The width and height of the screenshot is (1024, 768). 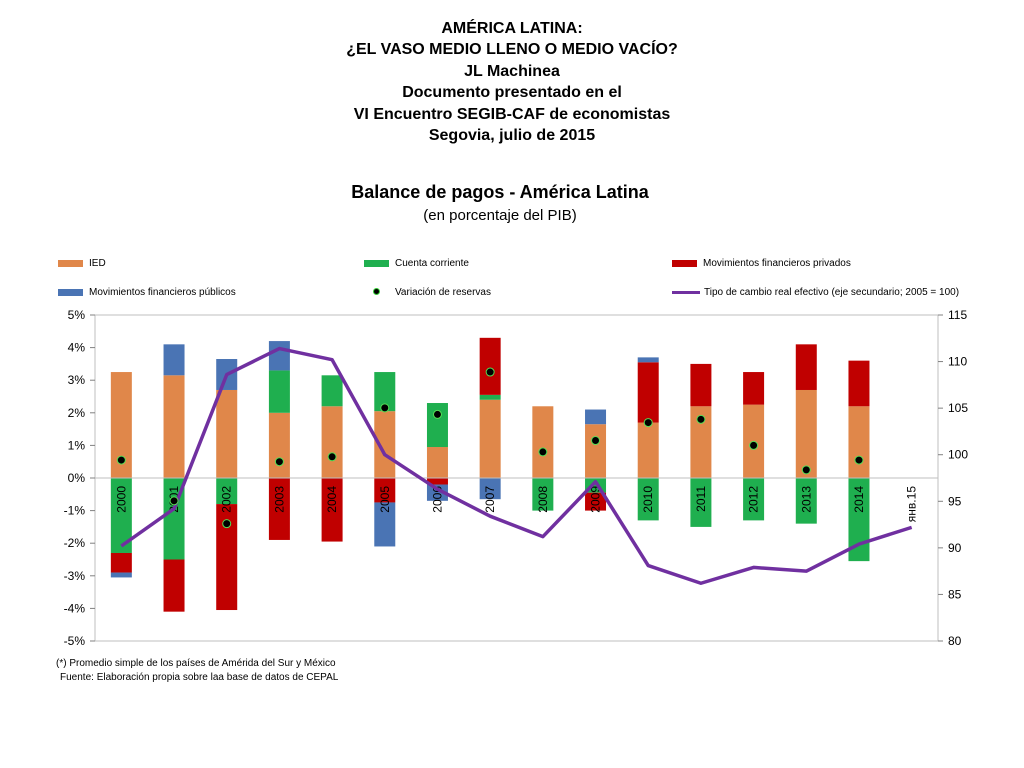 What do you see at coordinates (955, 641) in the screenshot?
I see `y2-tick-label: 80` at bounding box center [955, 641].